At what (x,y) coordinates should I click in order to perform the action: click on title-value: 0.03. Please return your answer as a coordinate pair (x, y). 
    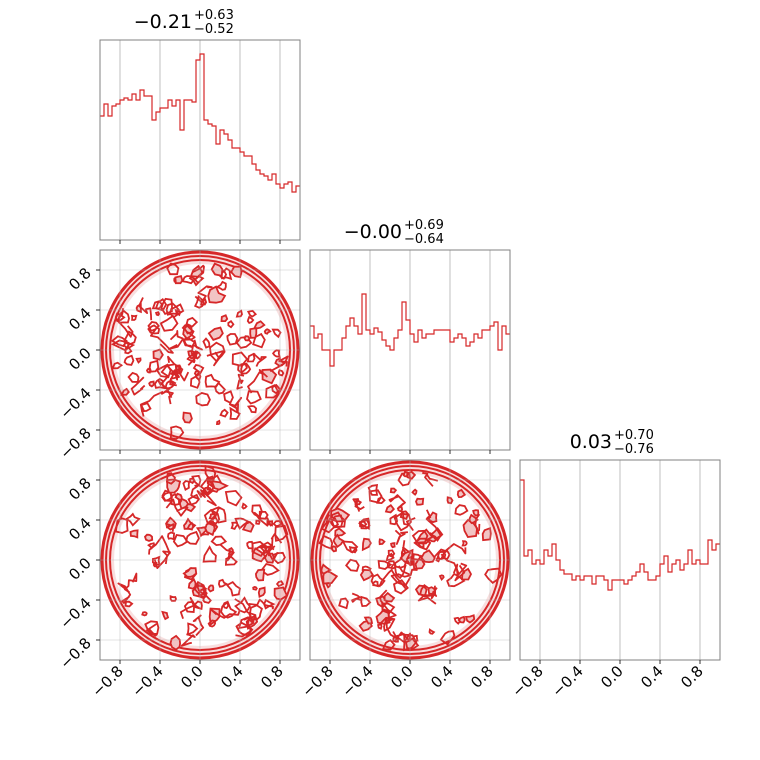
    Looking at the image, I should click on (591, 442).